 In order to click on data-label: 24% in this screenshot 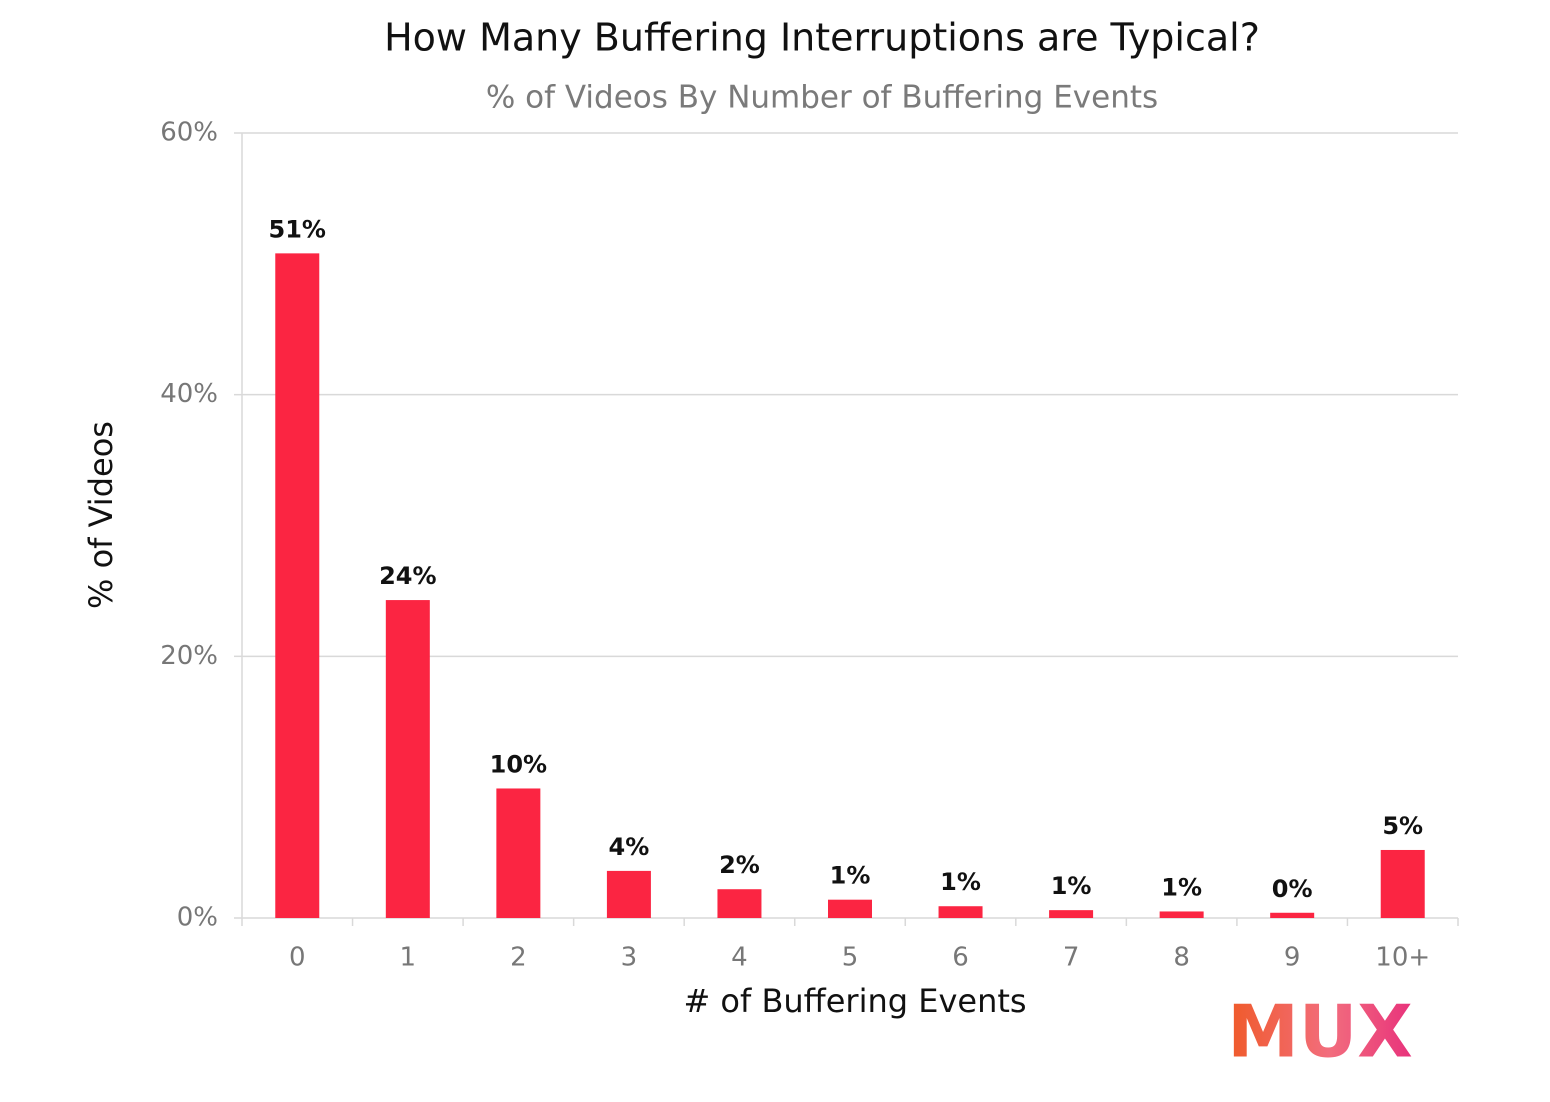, I will do `click(407, 576)`.